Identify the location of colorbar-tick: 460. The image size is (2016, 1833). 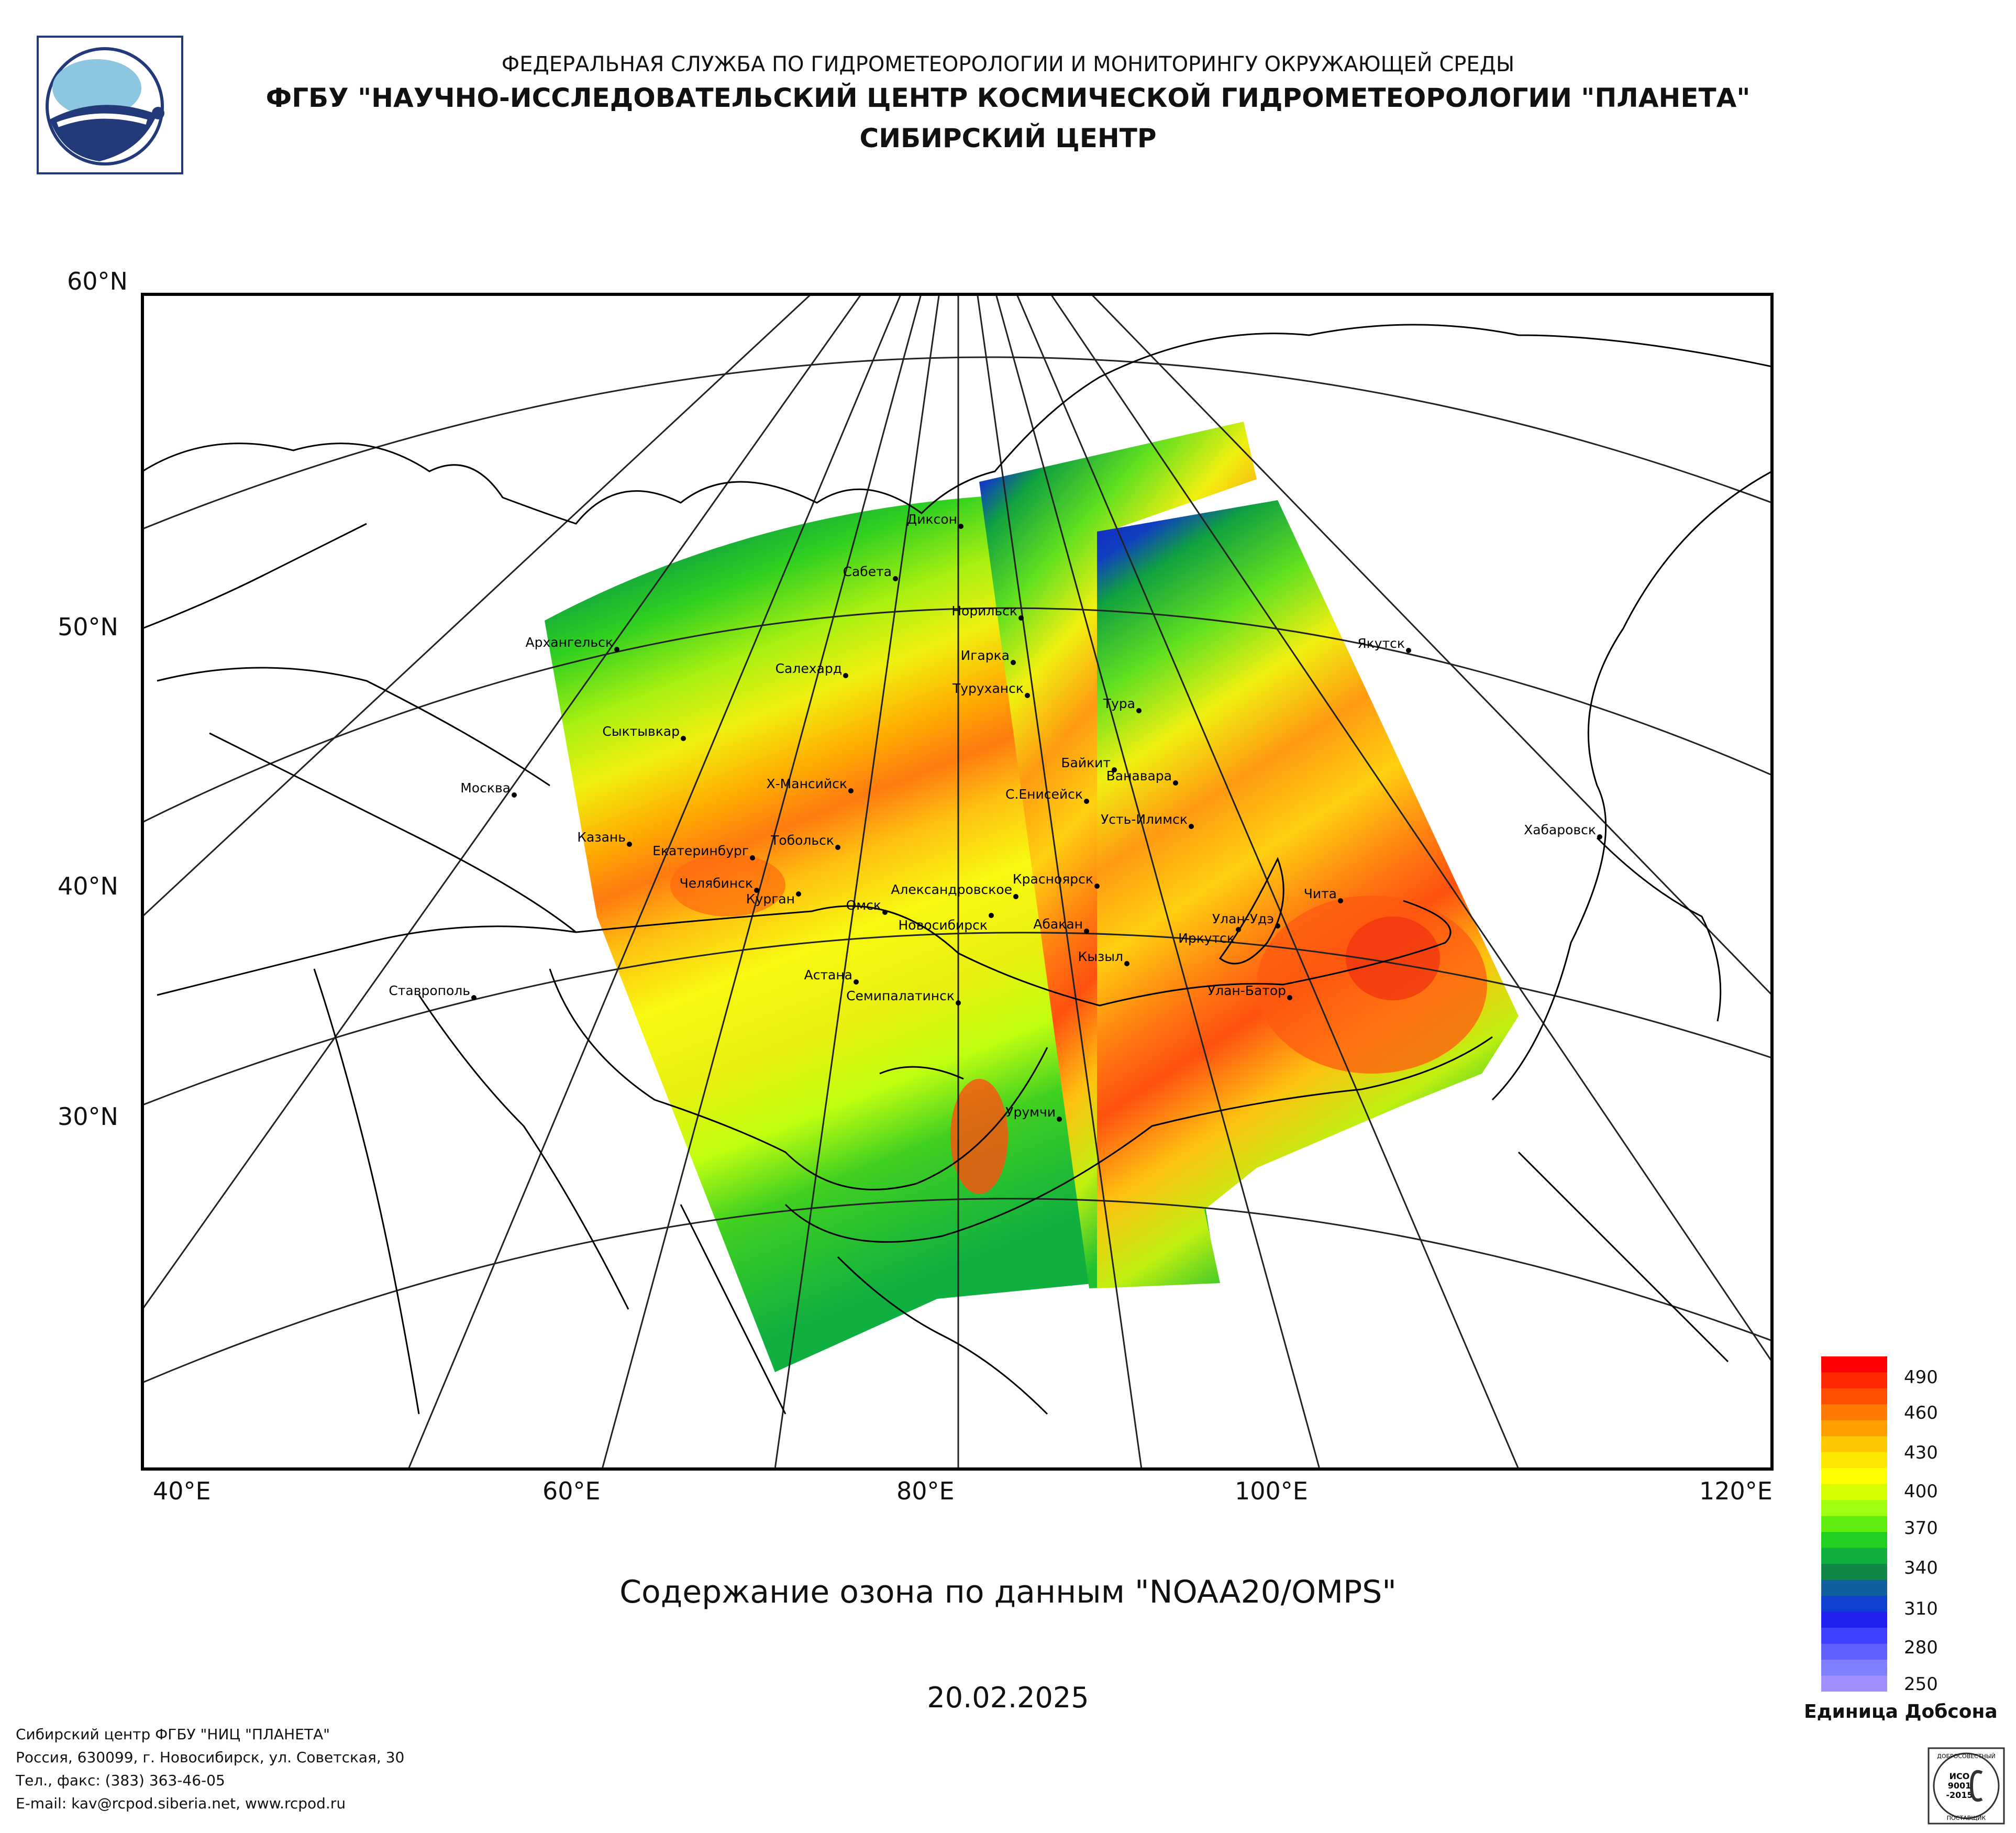
(1921, 1413).